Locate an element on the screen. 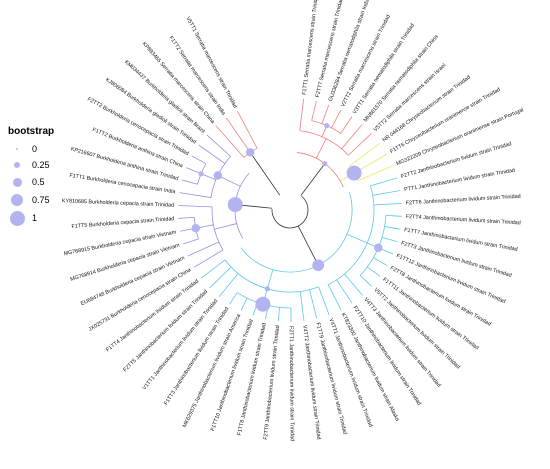 The height and width of the screenshot is (469, 550). legend-title: bootstrap is located at coordinates (31, 131).